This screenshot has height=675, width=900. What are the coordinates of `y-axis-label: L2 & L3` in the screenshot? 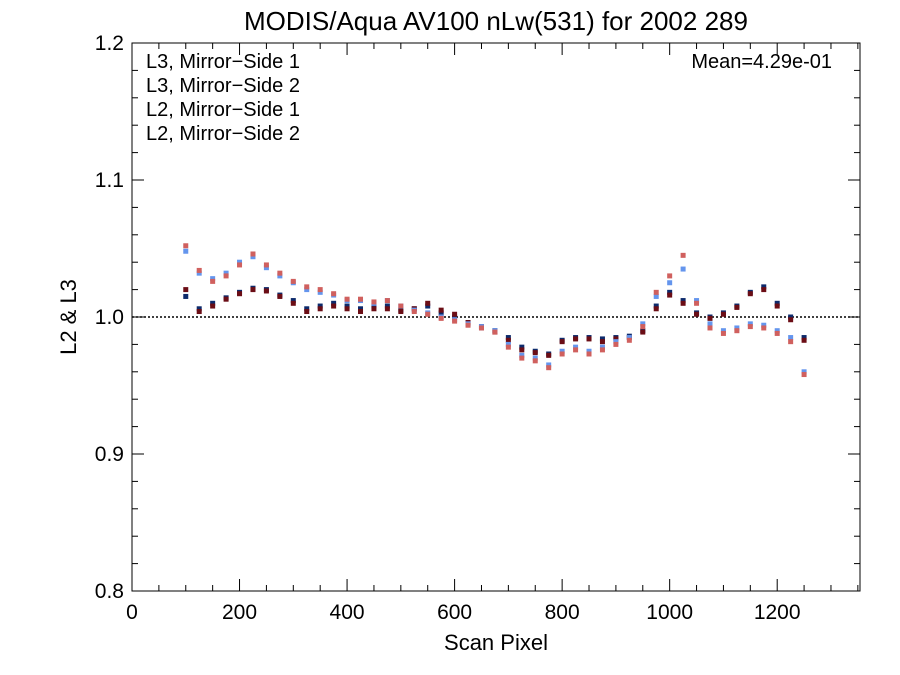 It's located at (68, 317).